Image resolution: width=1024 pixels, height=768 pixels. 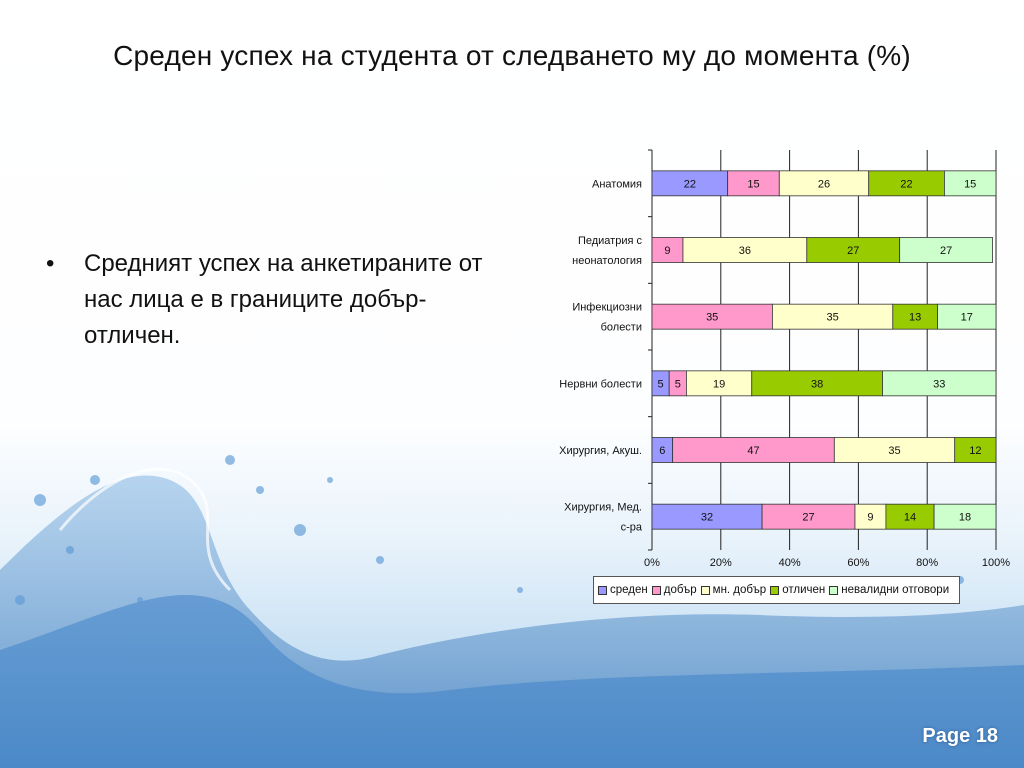 I want to click on legend-item: добър, so click(x=674, y=590).